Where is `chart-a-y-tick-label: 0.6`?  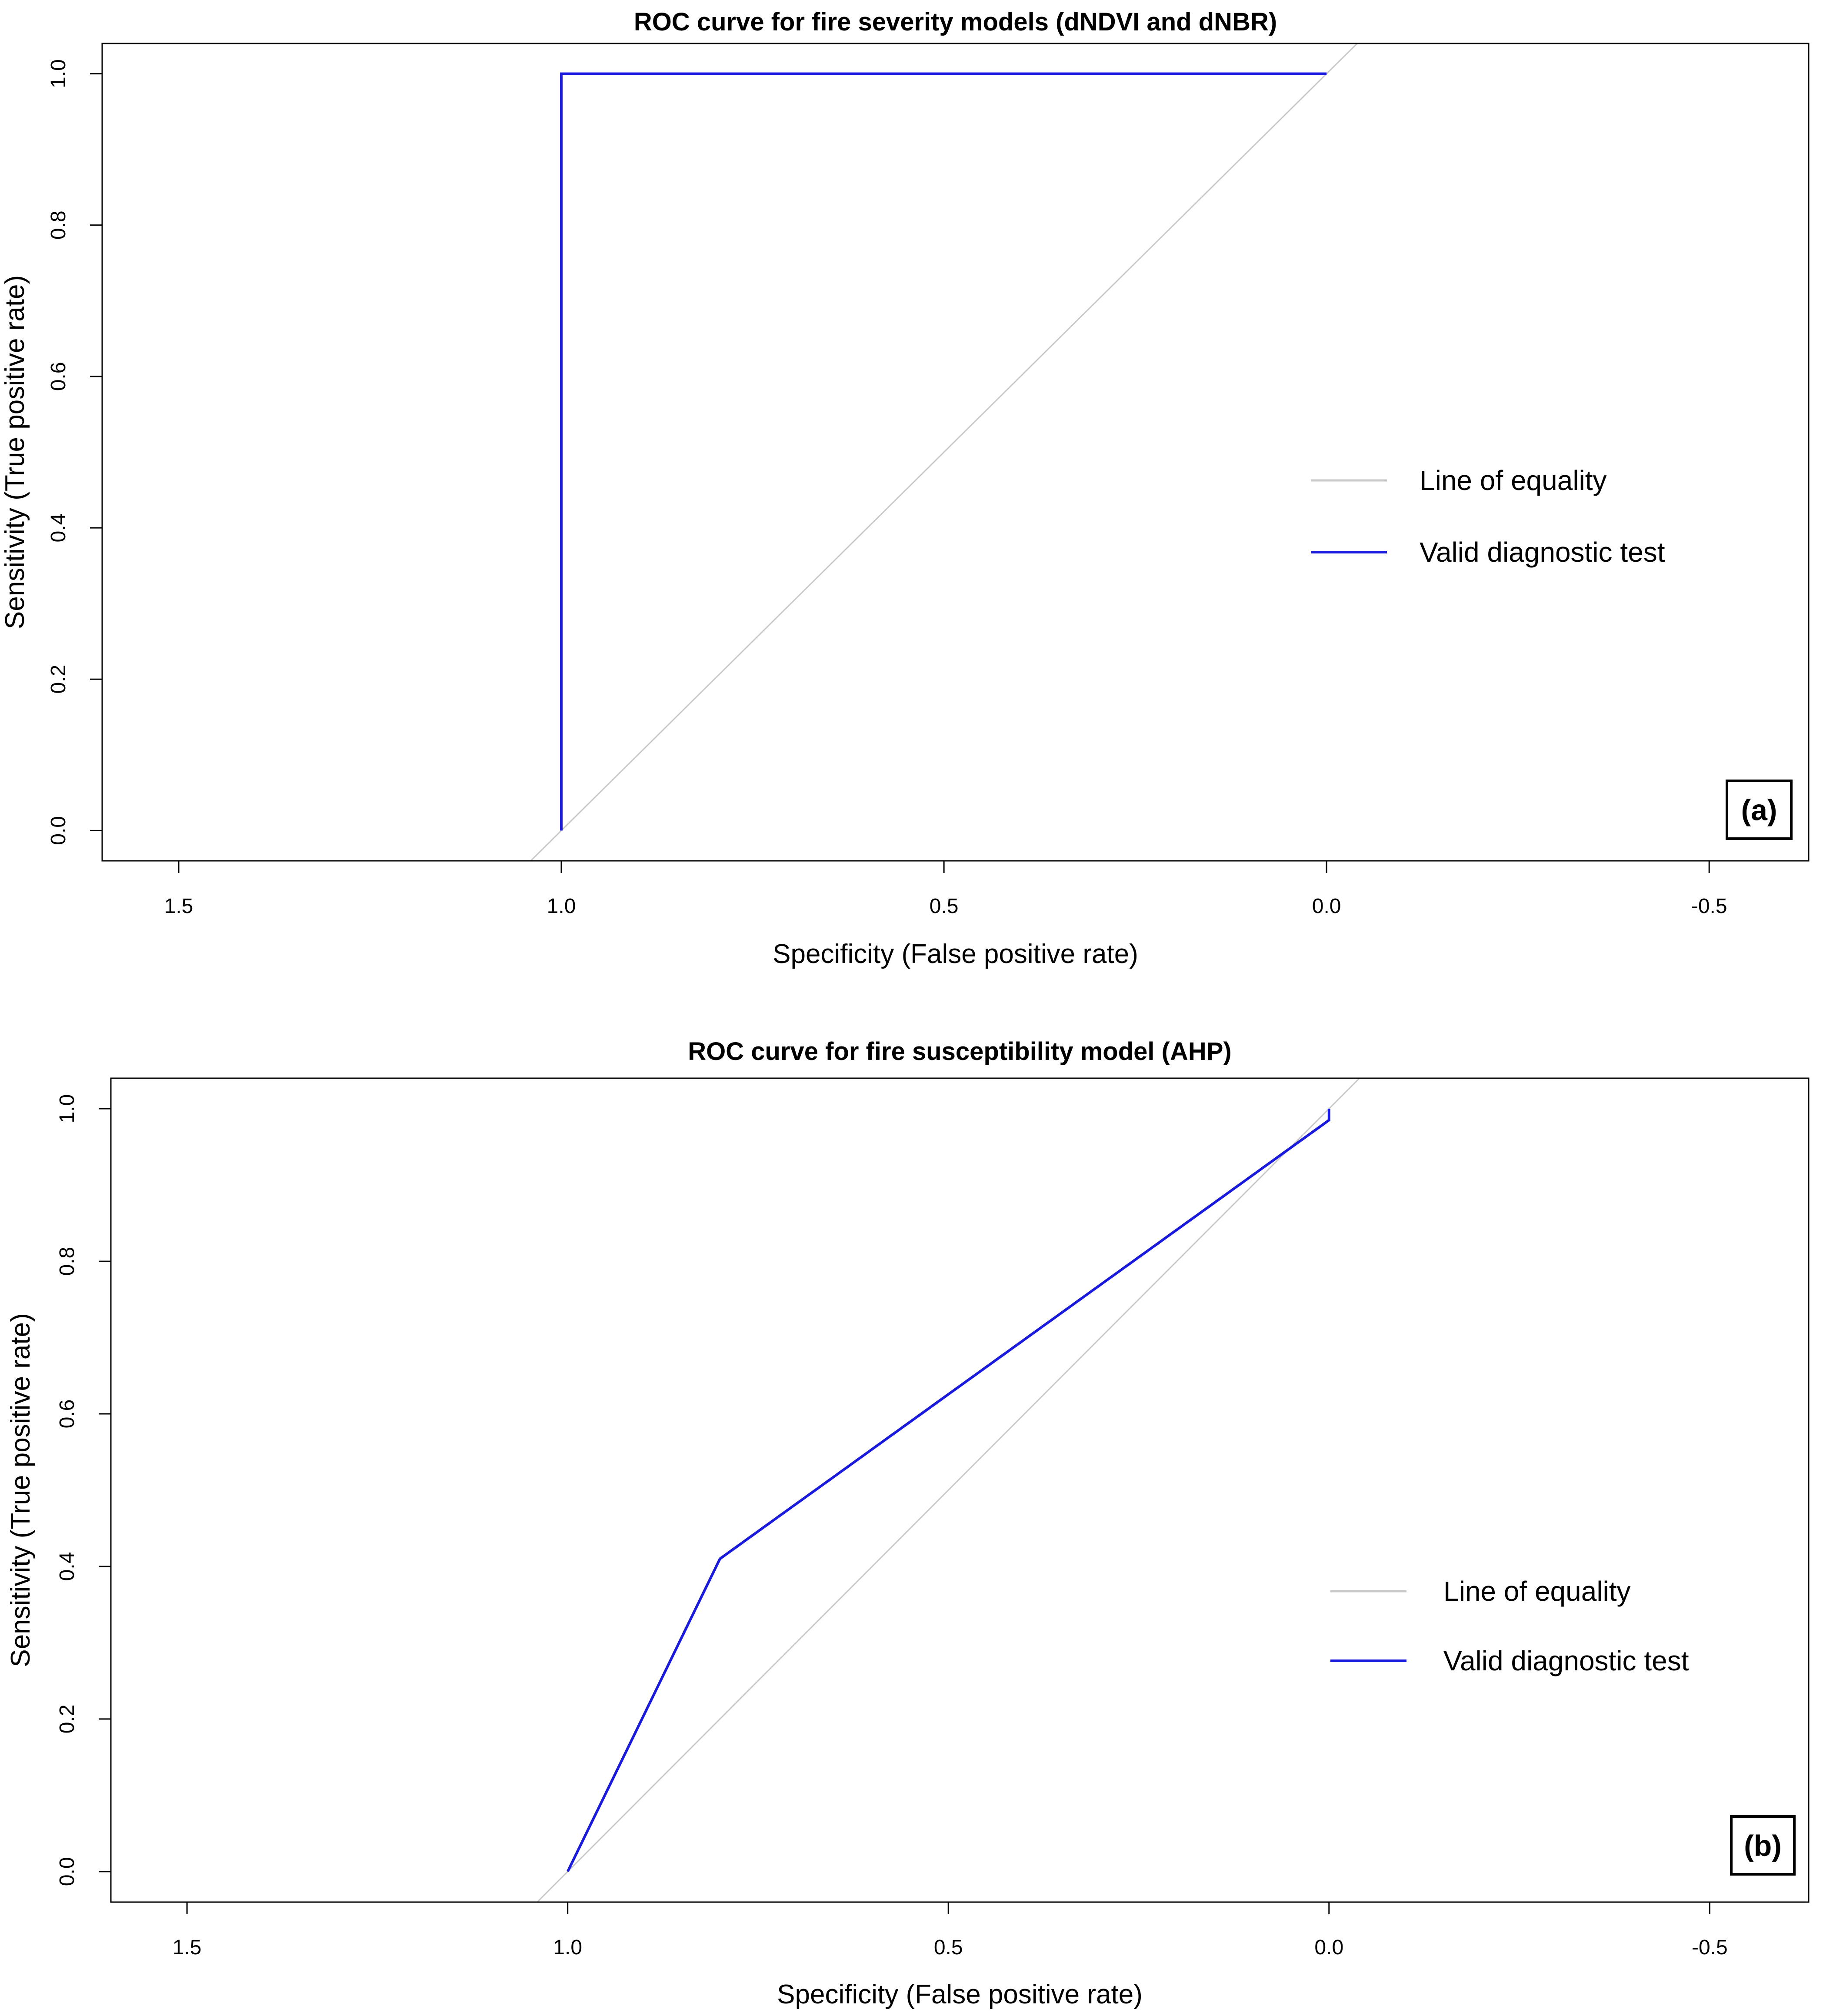
chart-a-y-tick-label: 0.6 is located at coordinates (58, 376).